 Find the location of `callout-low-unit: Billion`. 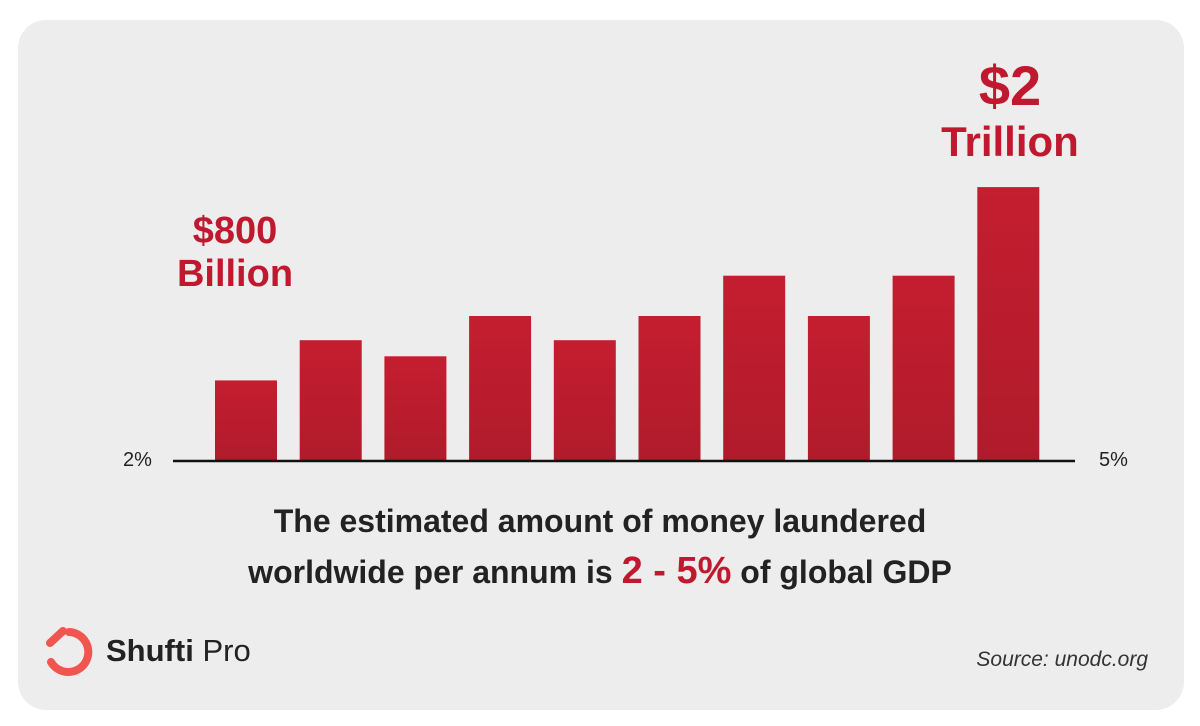

callout-low-unit: Billion is located at coordinates (235, 273).